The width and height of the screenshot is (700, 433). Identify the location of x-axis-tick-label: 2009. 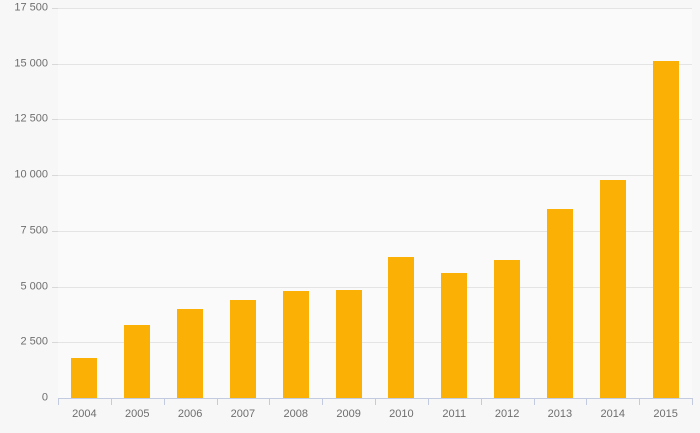
(348, 414).